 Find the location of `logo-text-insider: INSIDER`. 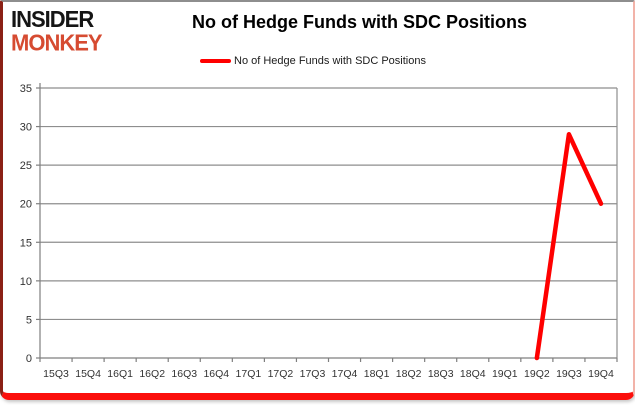

logo-text-insider: INSIDER is located at coordinates (52, 18).